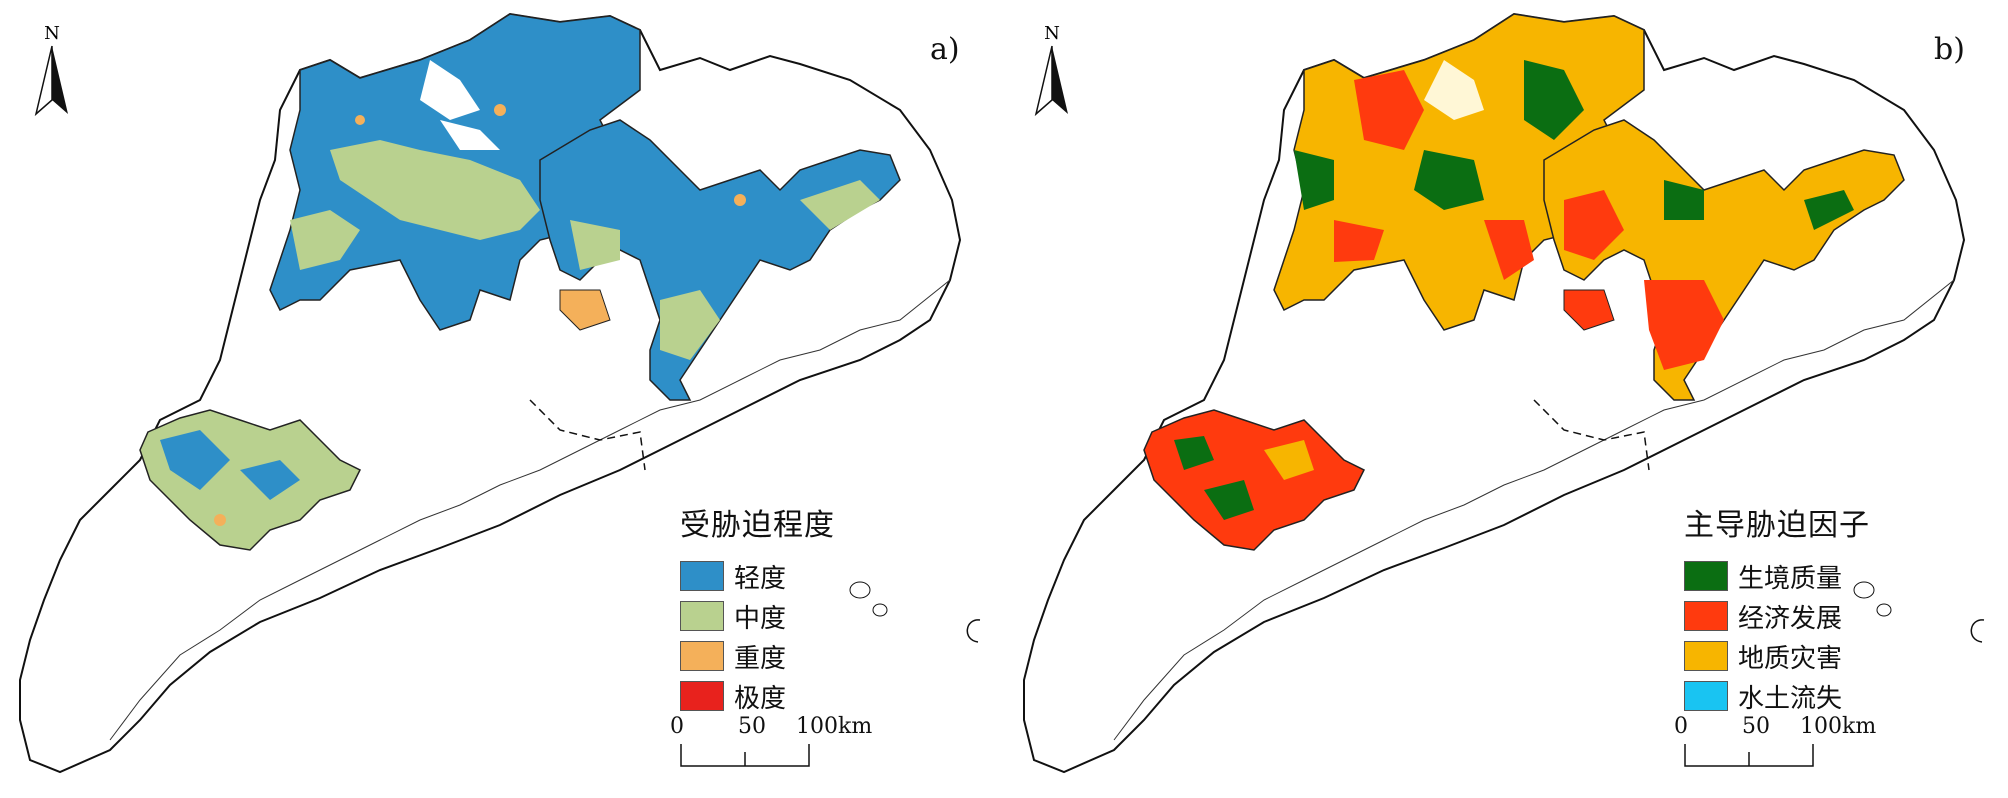 Image resolution: width=2008 pixels, height=798 pixels. I want to click on legend-item: 水土流失, so click(1777, 696).